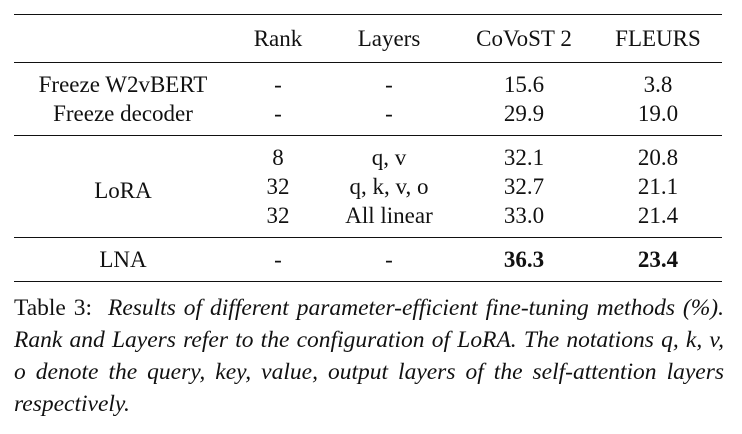  I want to click on row-label: Freeze W2vBERT, so click(123, 84).